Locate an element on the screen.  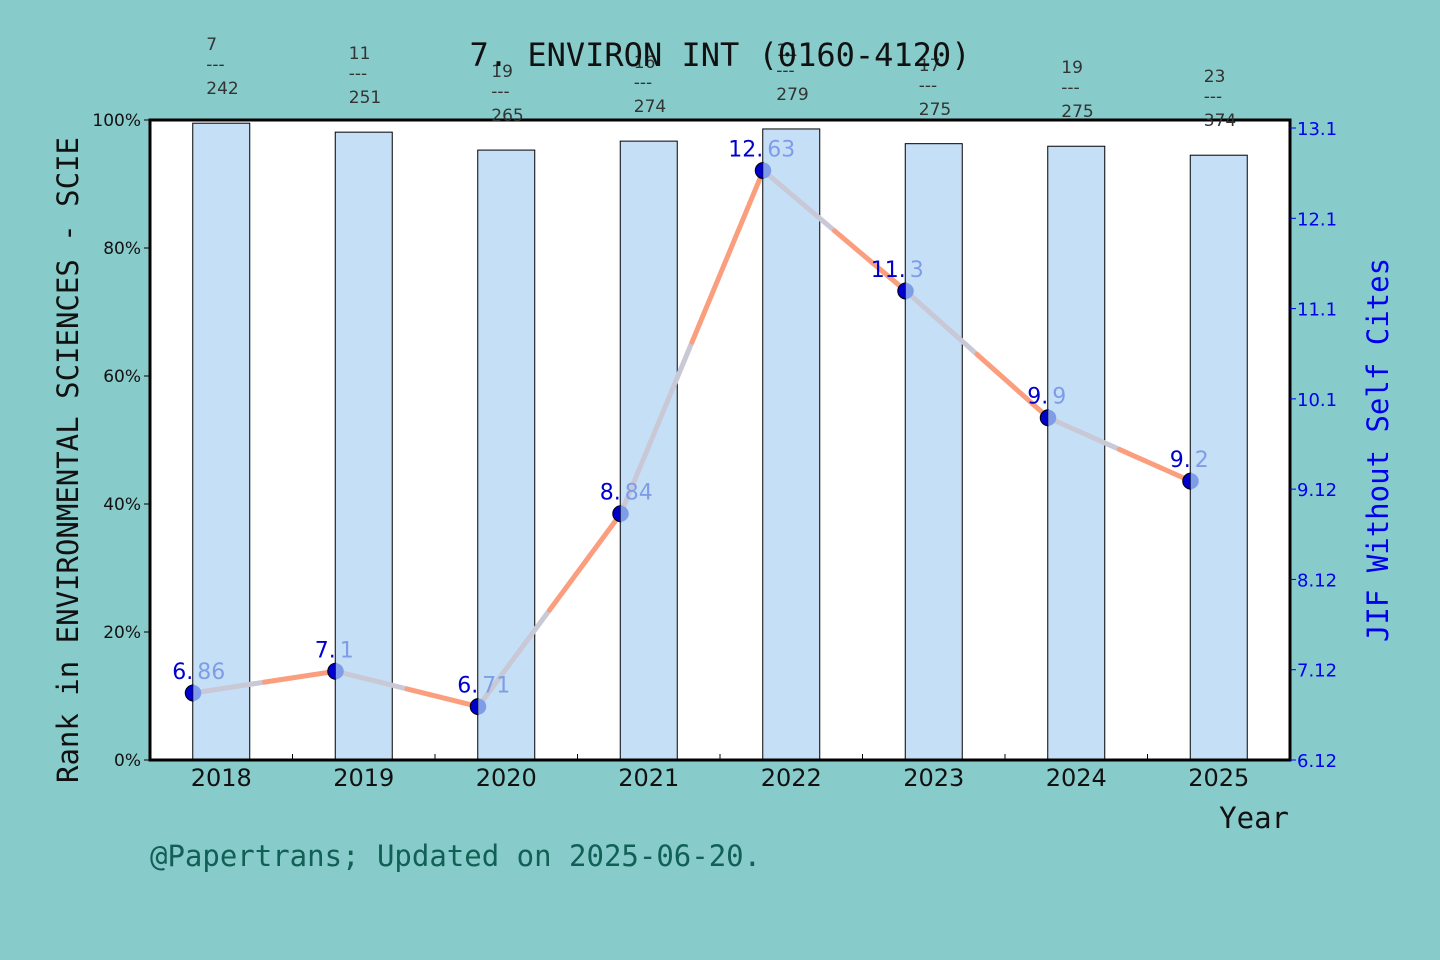
rank-total: 374 is located at coordinates (1220, 121).